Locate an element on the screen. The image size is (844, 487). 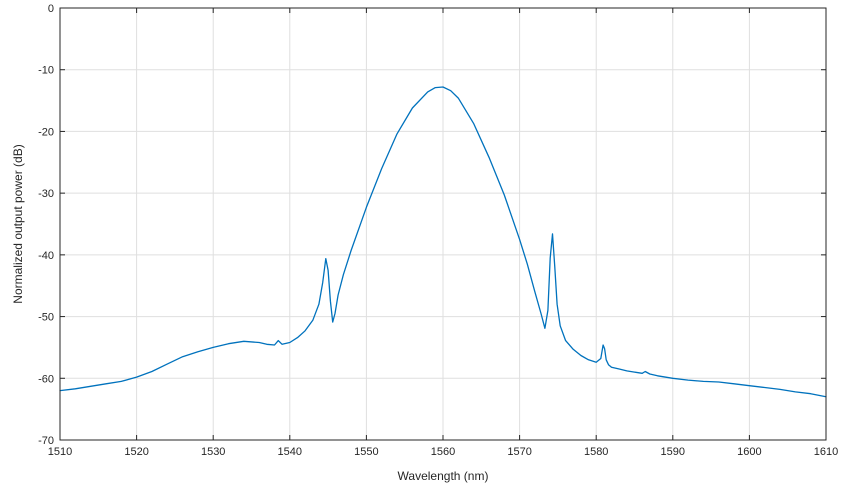
x-tick-label: 1540 is located at coordinates (290, 452).